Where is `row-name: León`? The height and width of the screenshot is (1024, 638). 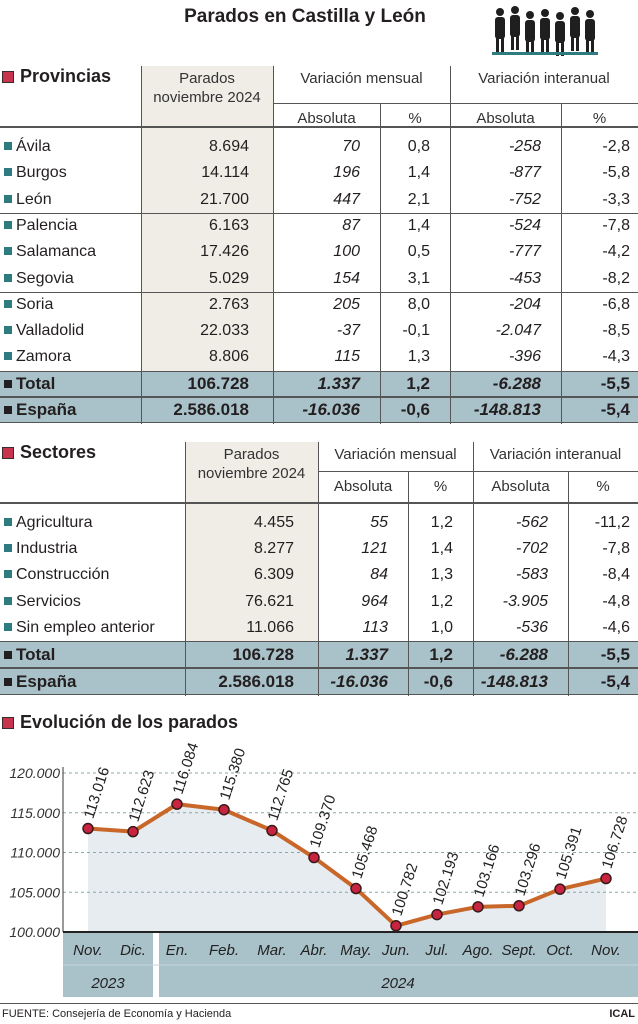 row-name: León is located at coordinates (34, 199).